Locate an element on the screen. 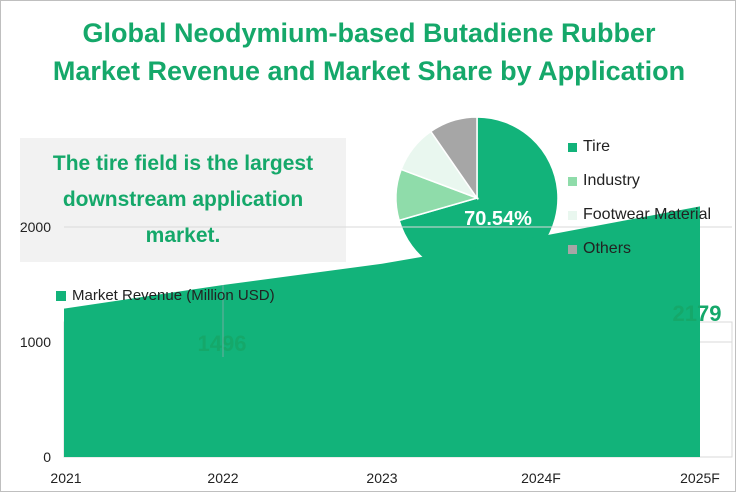 This screenshot has height=494, width=738. x-tick-label-2025f: 2025F is located at coordinates (700, 478).